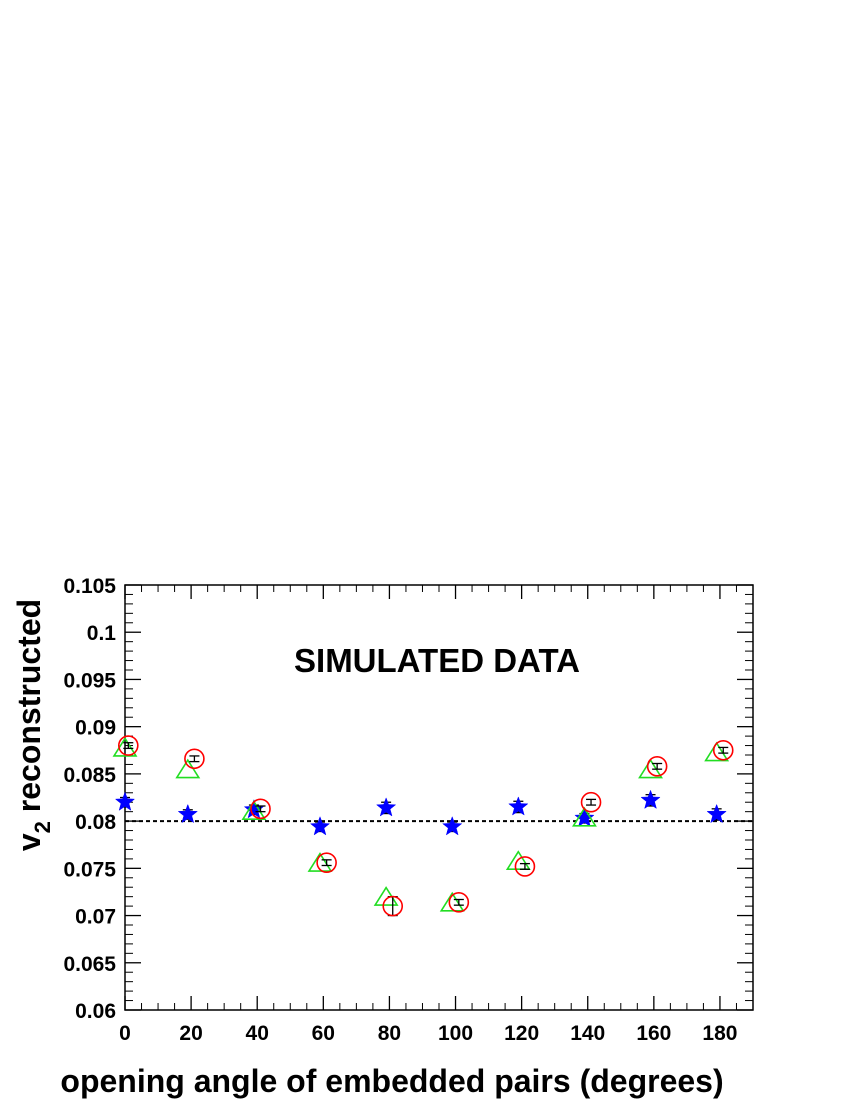  Describe the element at coordinates (95, 1011) in the screenshot. I see `y-tick-label: 0.06` at that location.